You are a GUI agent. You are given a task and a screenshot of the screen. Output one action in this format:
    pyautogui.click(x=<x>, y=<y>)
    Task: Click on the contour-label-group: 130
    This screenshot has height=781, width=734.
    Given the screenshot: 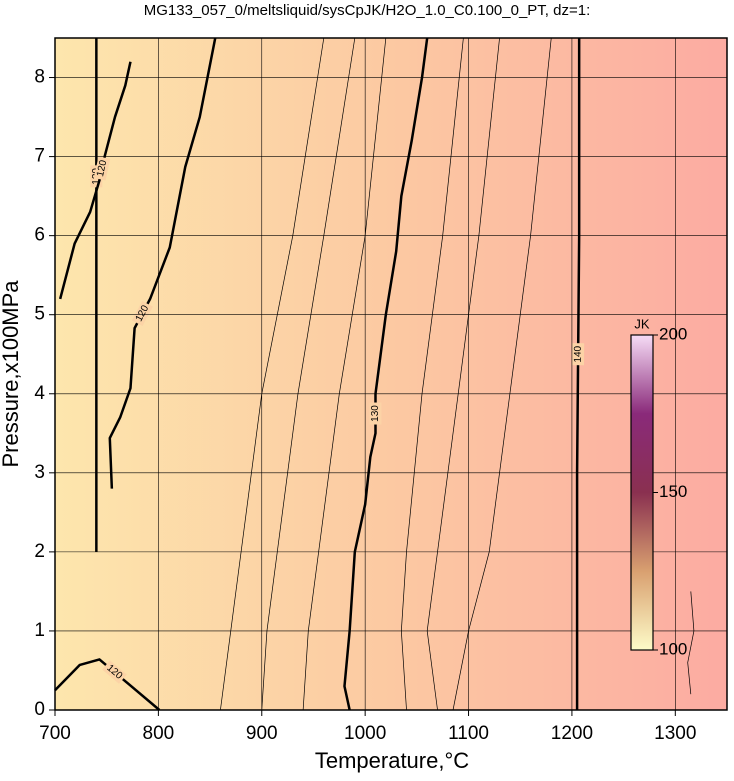 What is the action you would take?
    pyautogui.click(x=375, y=413)
    